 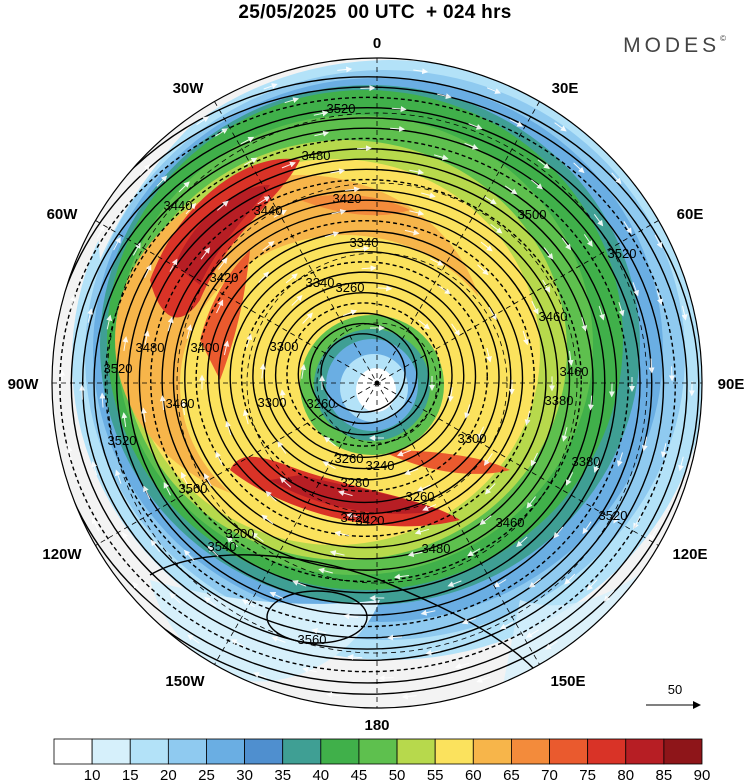 What do you see at coordinates (674, 46) in the screenshot?
I see `brand-logo: MODES©` at bounding box center [674, 46].